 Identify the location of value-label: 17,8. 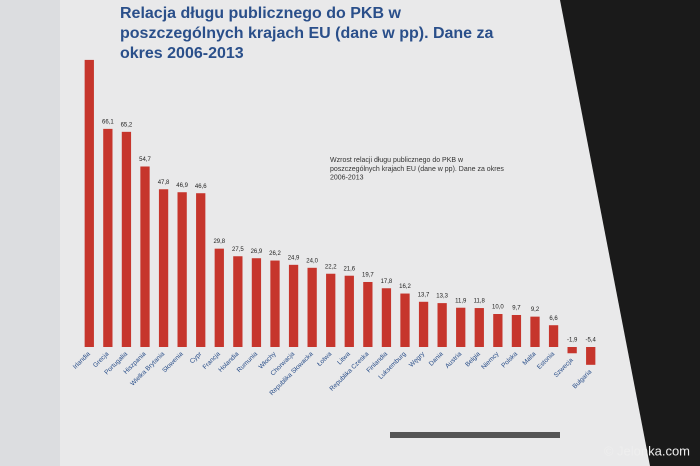
(387, 282).